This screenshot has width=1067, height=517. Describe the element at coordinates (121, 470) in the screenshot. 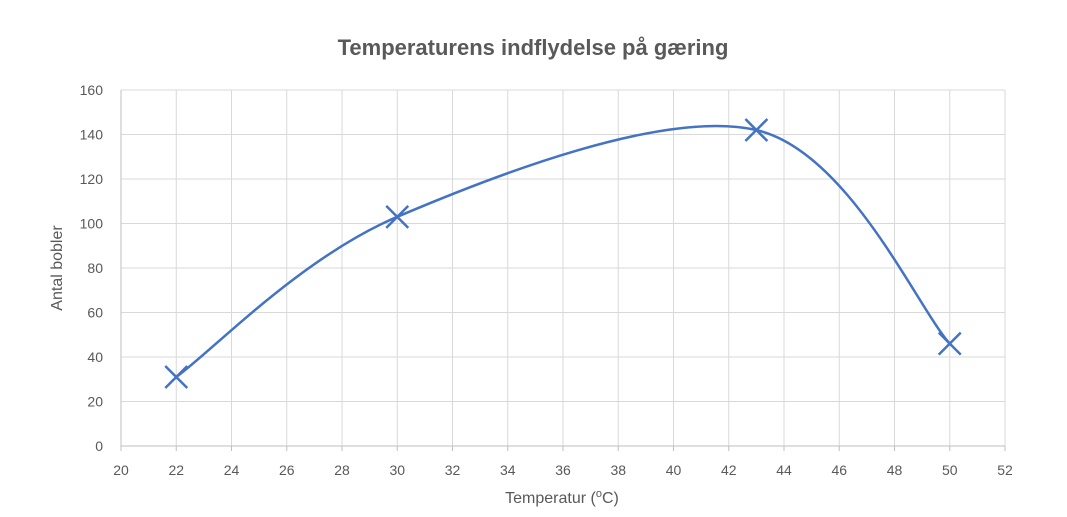

I see `x-tick-label: 20` at that location.